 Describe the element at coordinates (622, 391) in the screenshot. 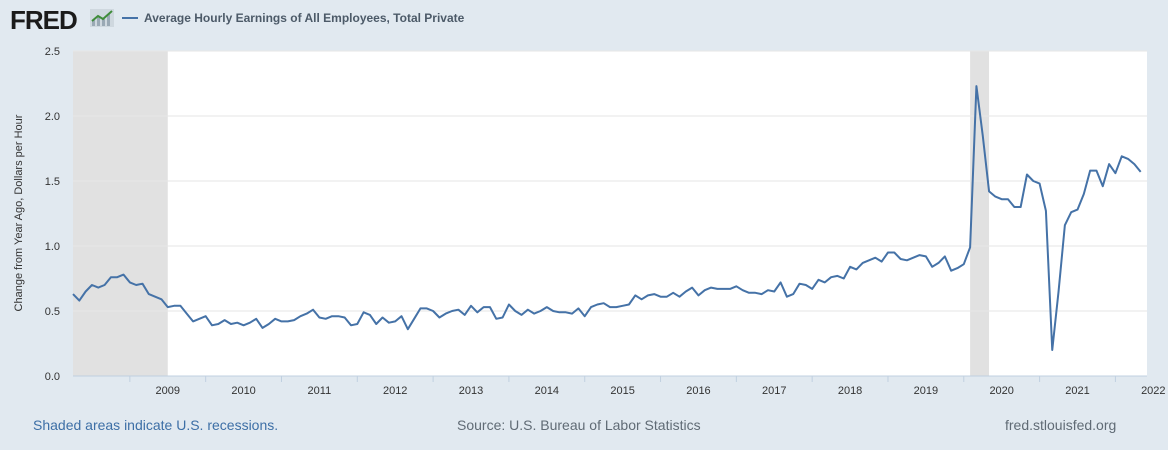

I see `x-tick-label: 2015` at that location.